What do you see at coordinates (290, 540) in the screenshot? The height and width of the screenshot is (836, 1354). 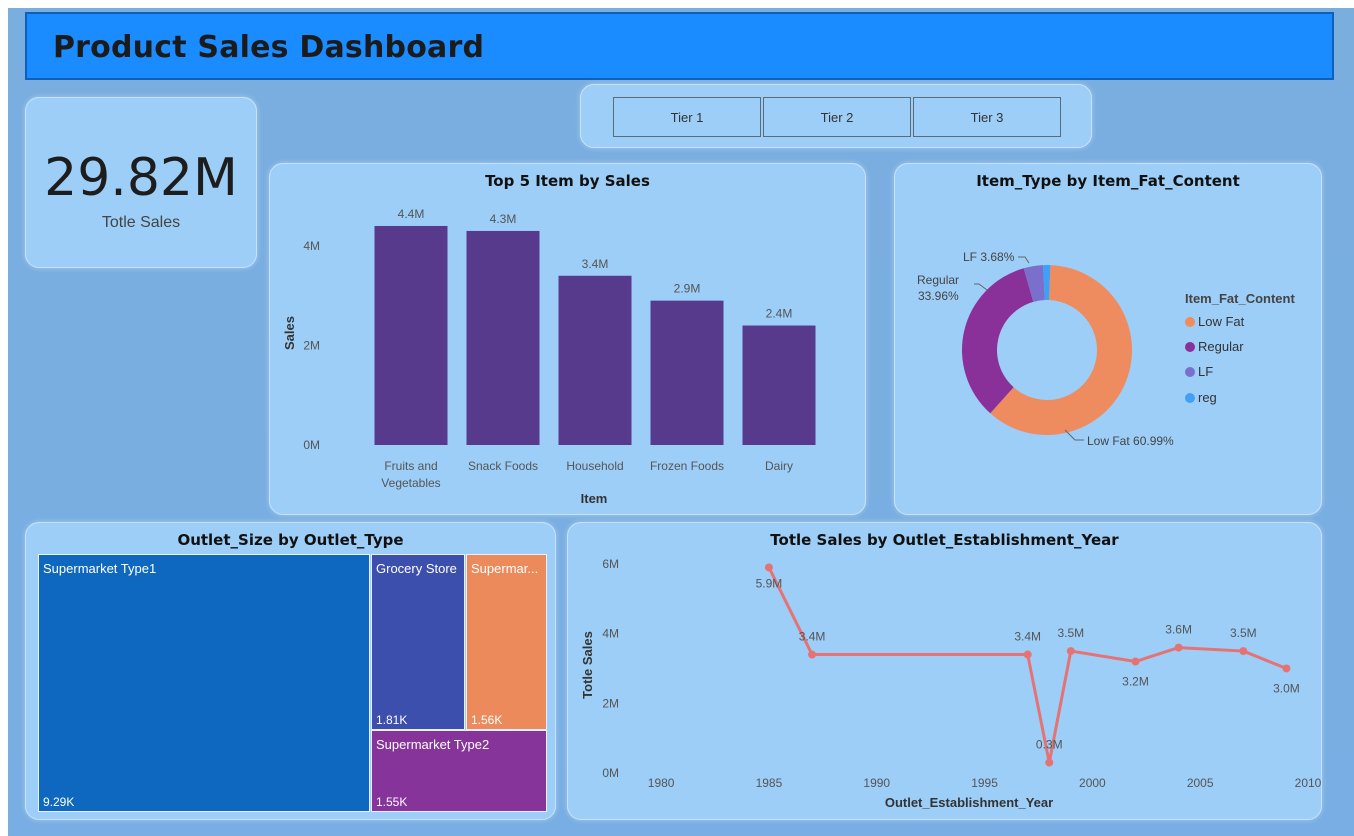 I see `treemap-title: Outlet_Size by Outlet_Type` at bounding box center [290, 540].